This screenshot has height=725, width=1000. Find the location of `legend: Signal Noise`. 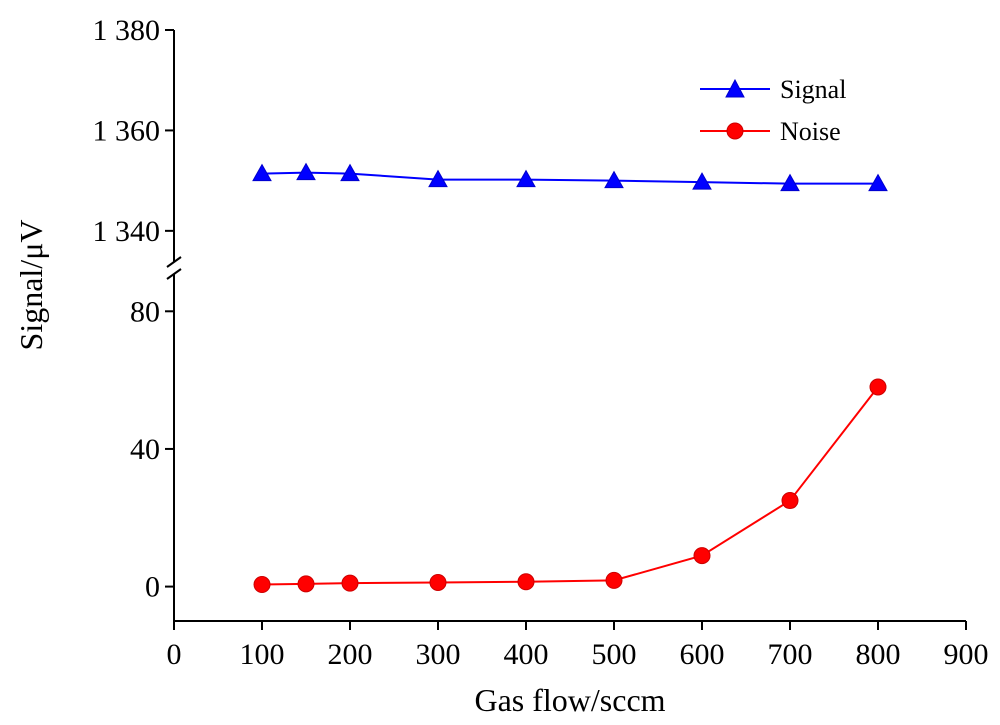

legend: Signal Noise is located at coordinates (773, 110).